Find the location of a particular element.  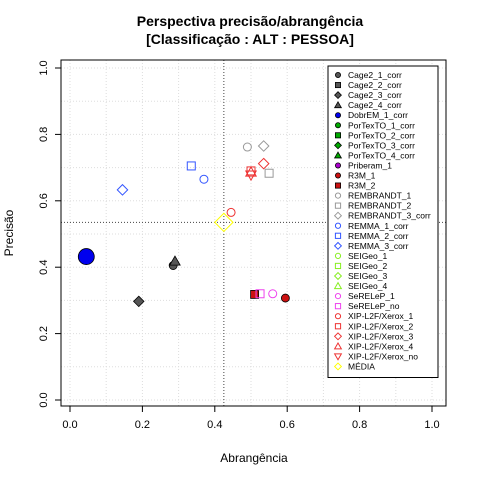

y-tick-label: 1.0 is located at coordinates (44, 67).